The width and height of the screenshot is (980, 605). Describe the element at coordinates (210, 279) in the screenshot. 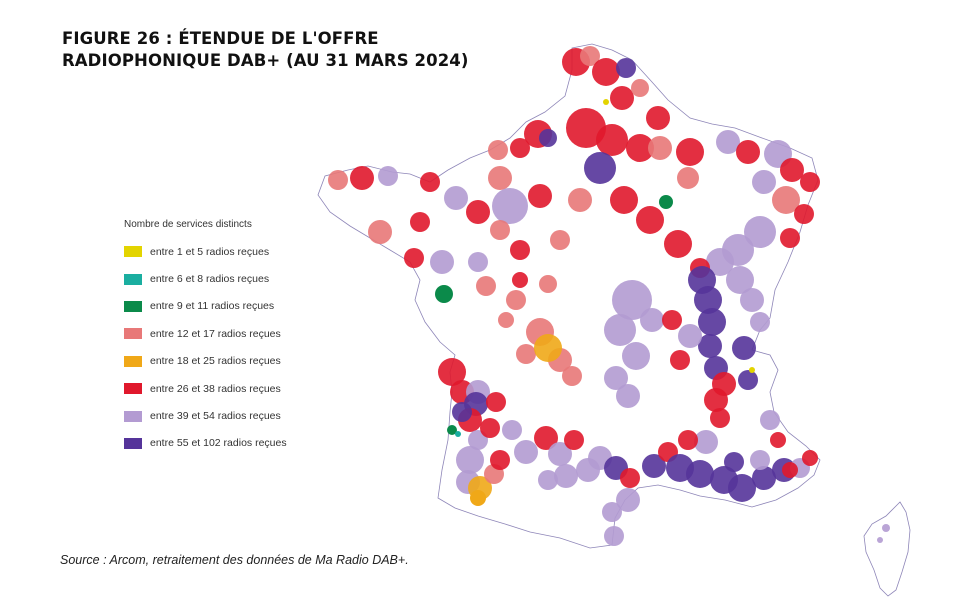

I see `legend-label: entre 6 et 8 radios reçues` at that location.